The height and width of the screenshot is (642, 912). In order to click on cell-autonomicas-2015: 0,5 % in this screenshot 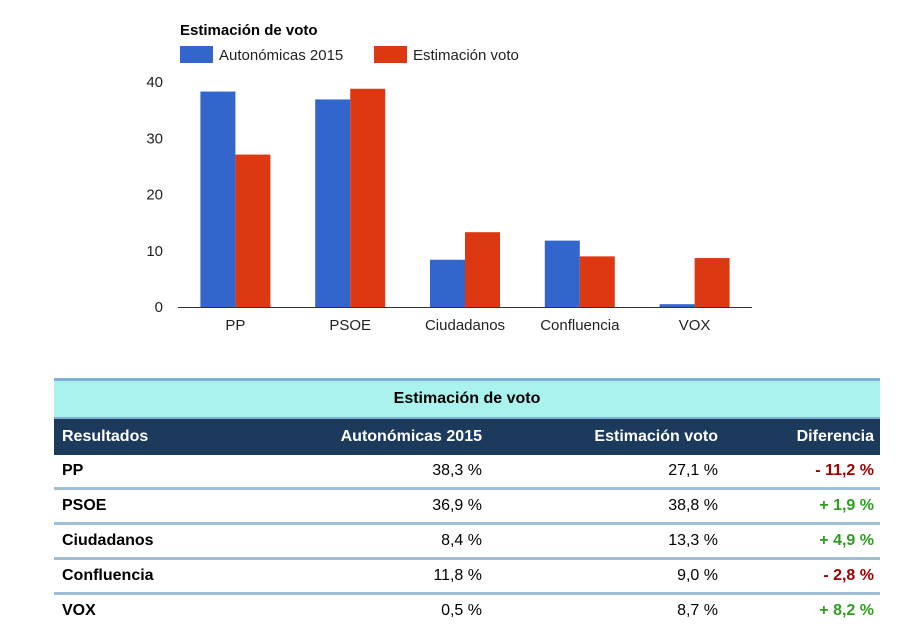, I will do `click(461, 610)`.